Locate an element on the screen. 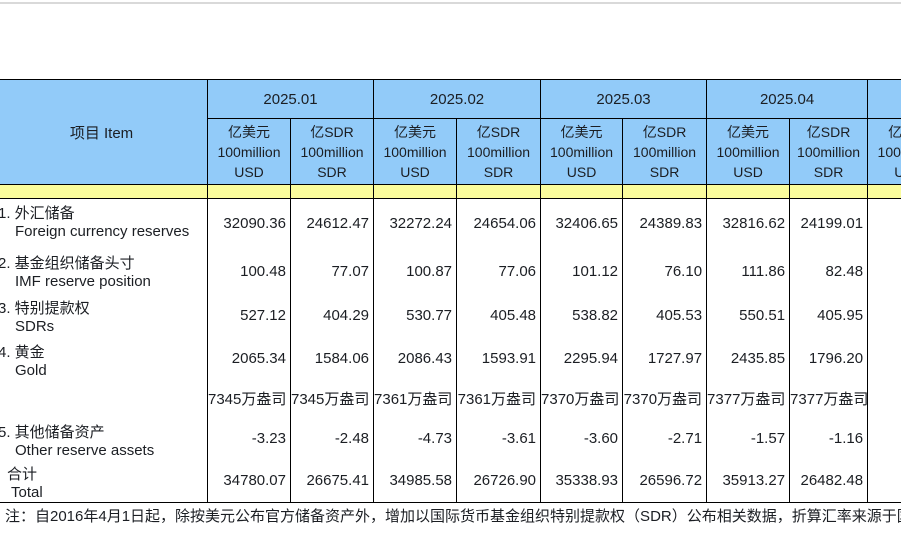  value-cell: 76.10 is located at coordinates (665, 271).